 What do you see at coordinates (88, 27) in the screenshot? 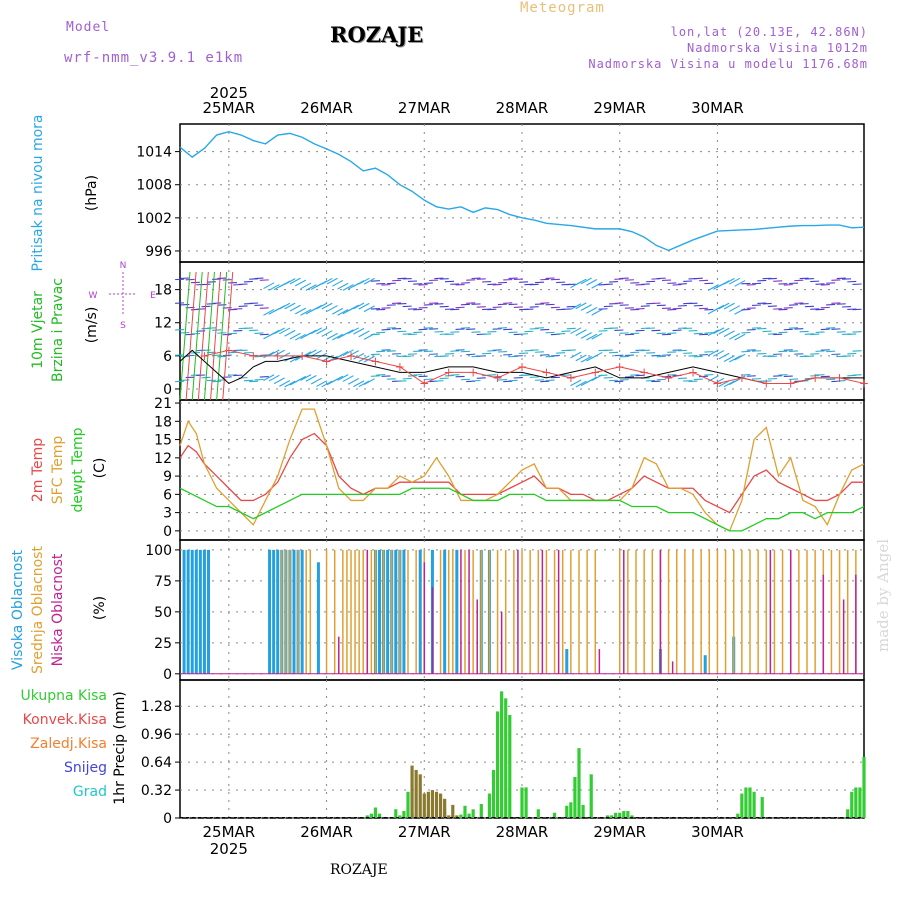
I see `model-label: Model` at bounding box center [88, 27].